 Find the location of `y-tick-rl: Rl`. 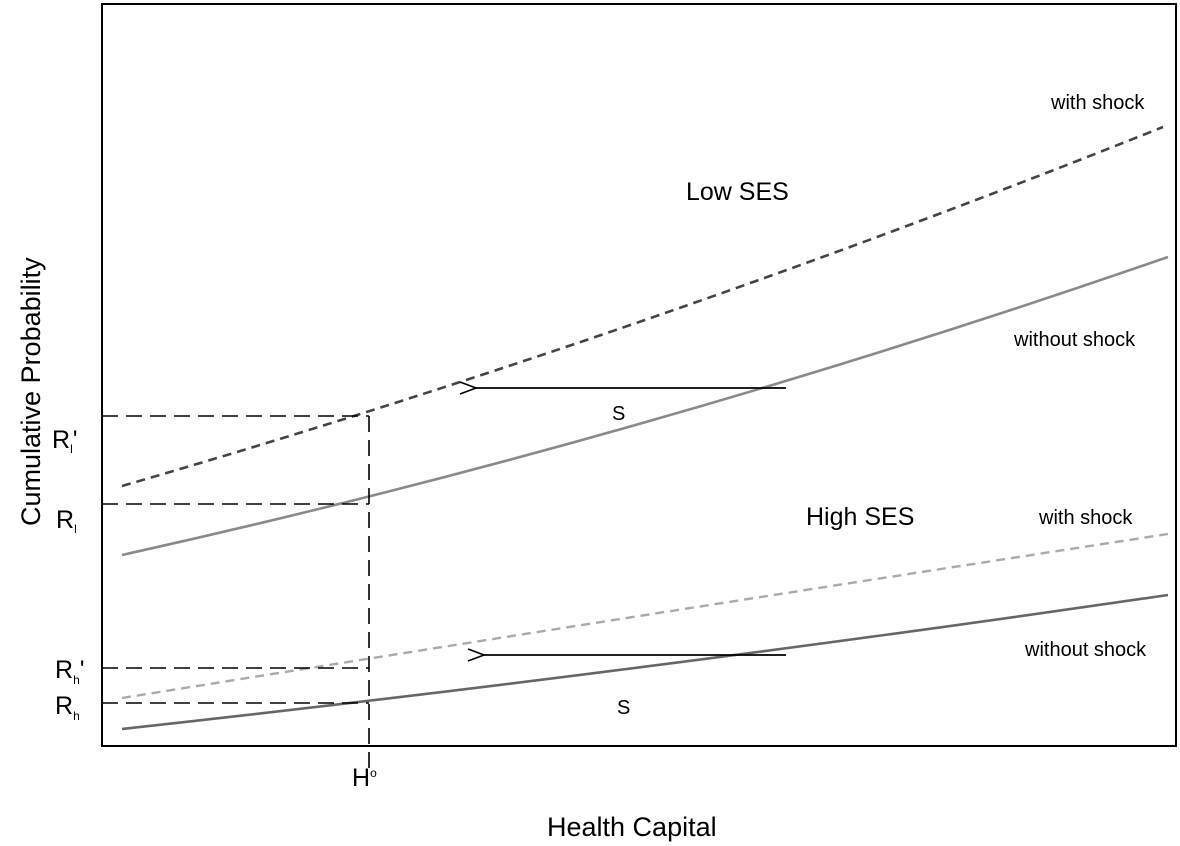

y-tick-rl: Rl is located at coordinates (66, 521).